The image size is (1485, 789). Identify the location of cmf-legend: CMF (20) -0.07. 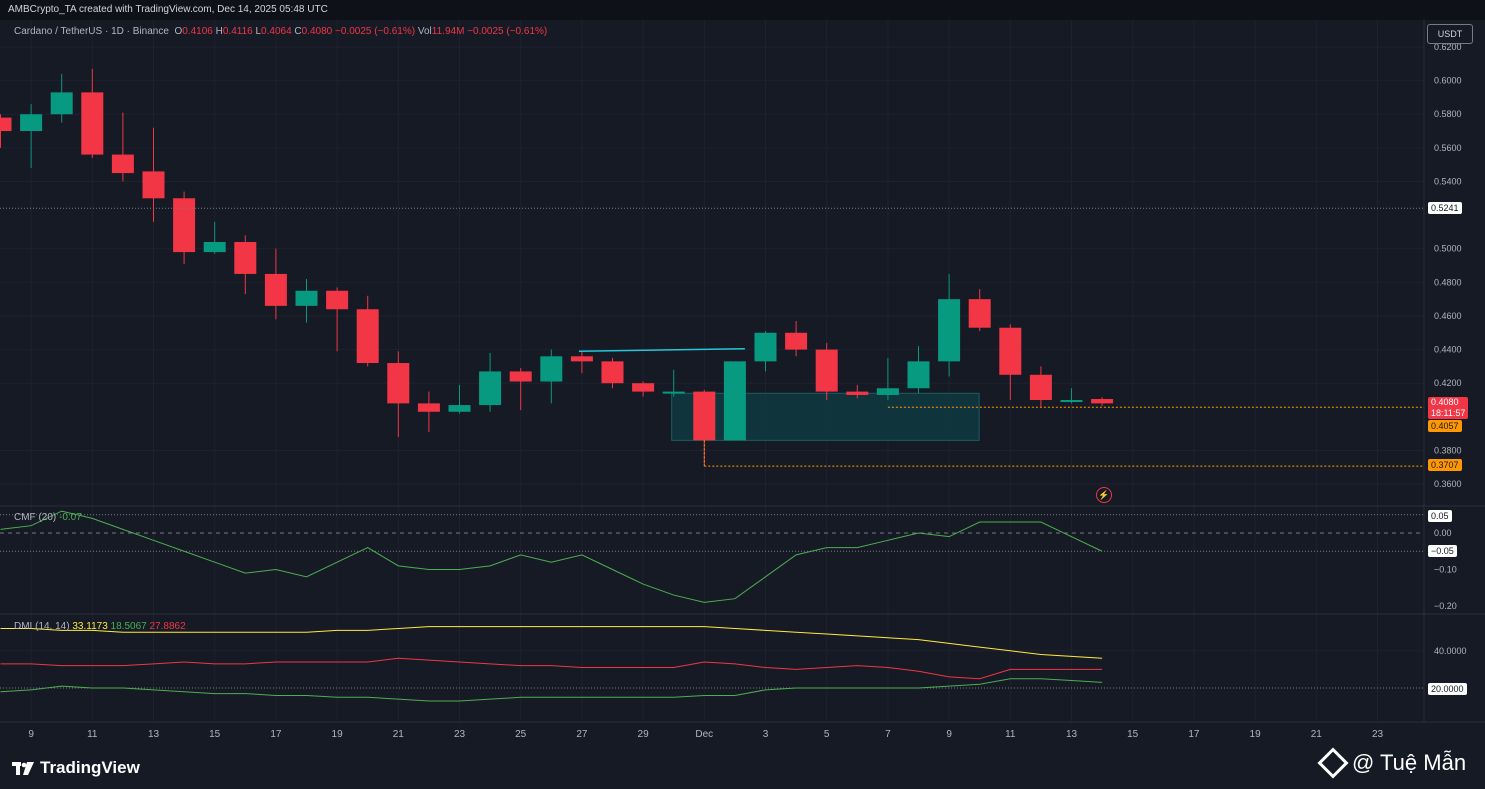
(48, 517).